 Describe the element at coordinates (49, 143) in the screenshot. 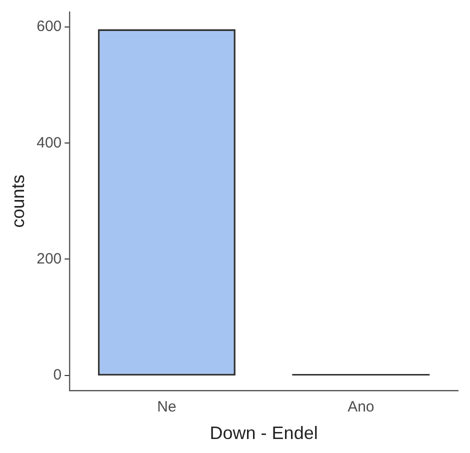

I see `y-tick-label: 400` at that location.